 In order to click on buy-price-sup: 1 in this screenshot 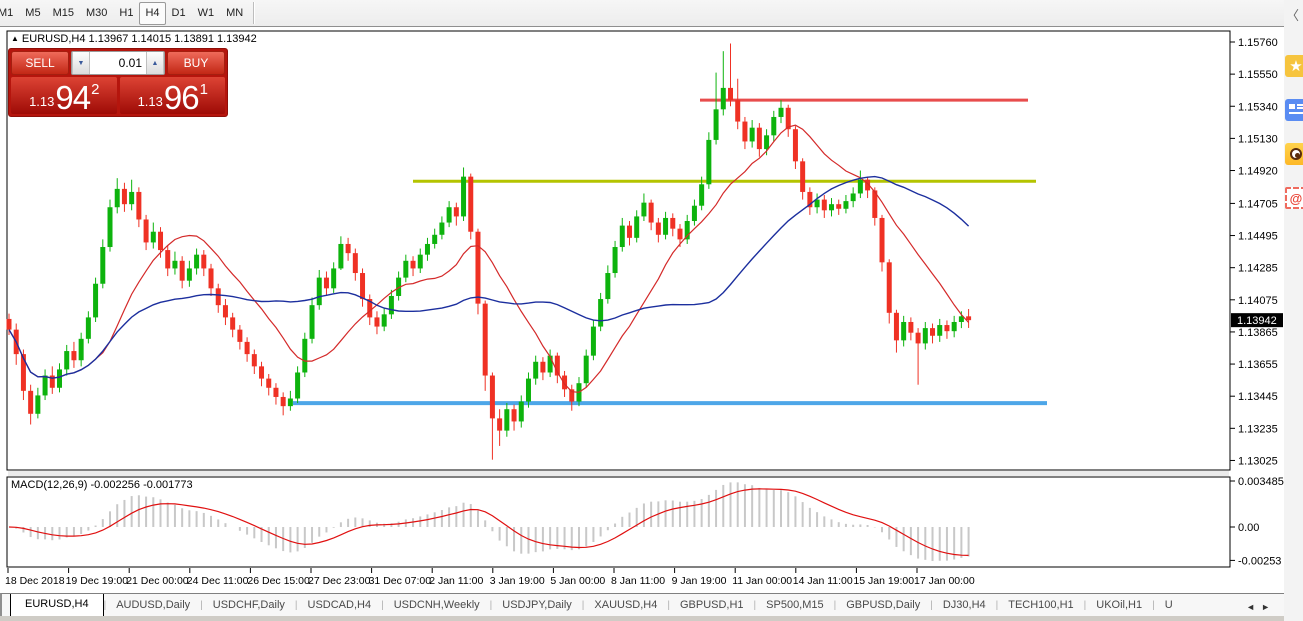, I will do `click(203, 89)`.